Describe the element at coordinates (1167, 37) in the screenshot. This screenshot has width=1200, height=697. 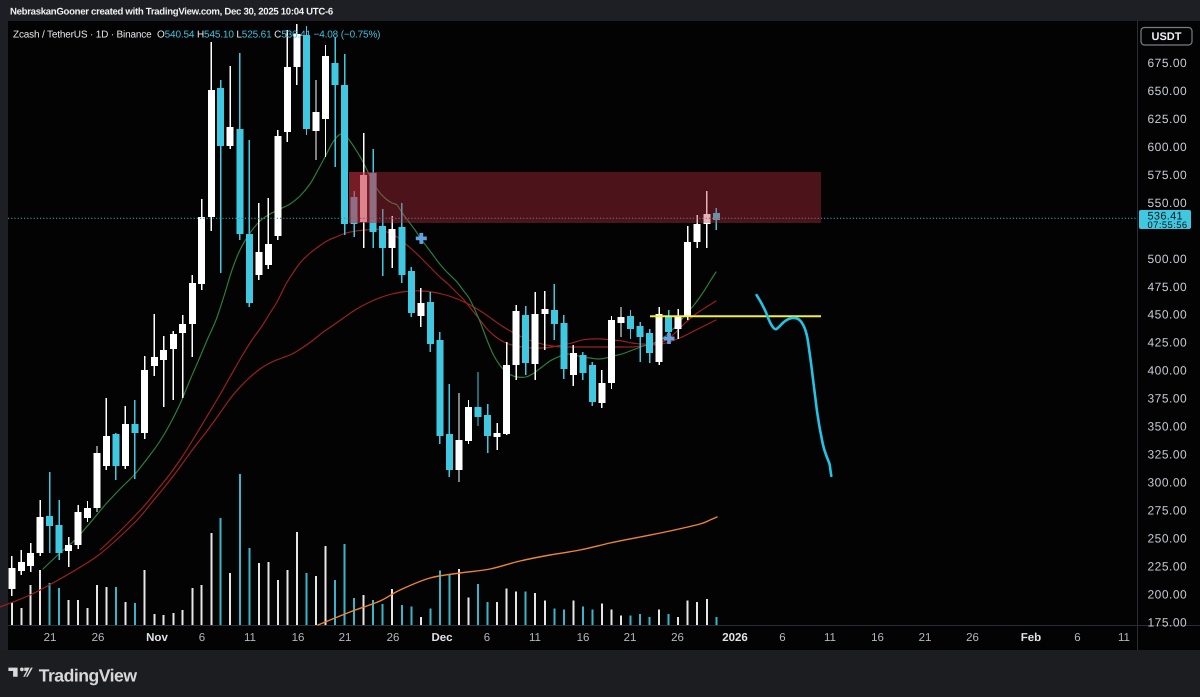
I see `svg-text: USDT` at that location.